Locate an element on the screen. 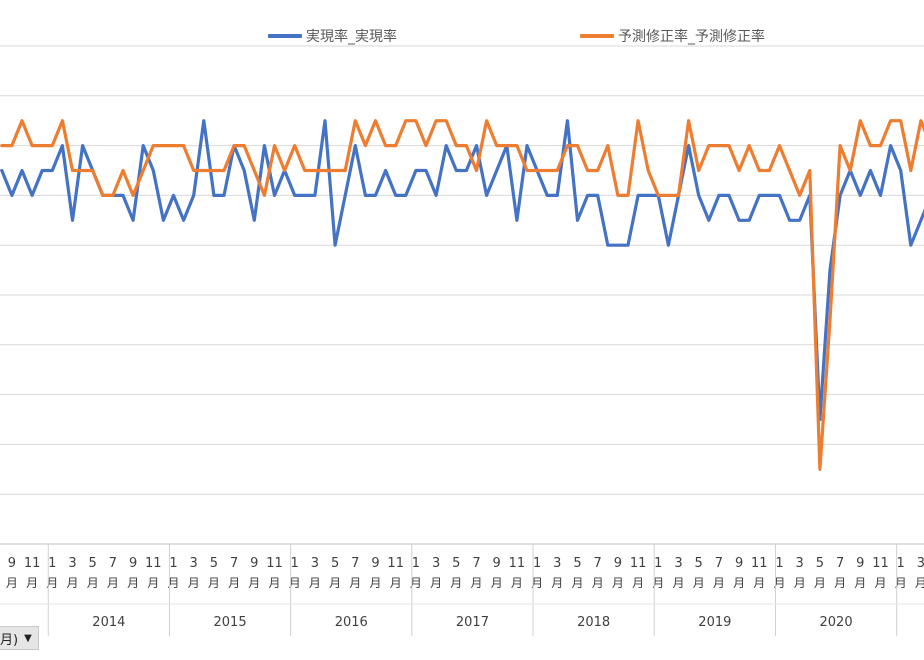  year-label: 2019 is located at coordinates (714, 622).